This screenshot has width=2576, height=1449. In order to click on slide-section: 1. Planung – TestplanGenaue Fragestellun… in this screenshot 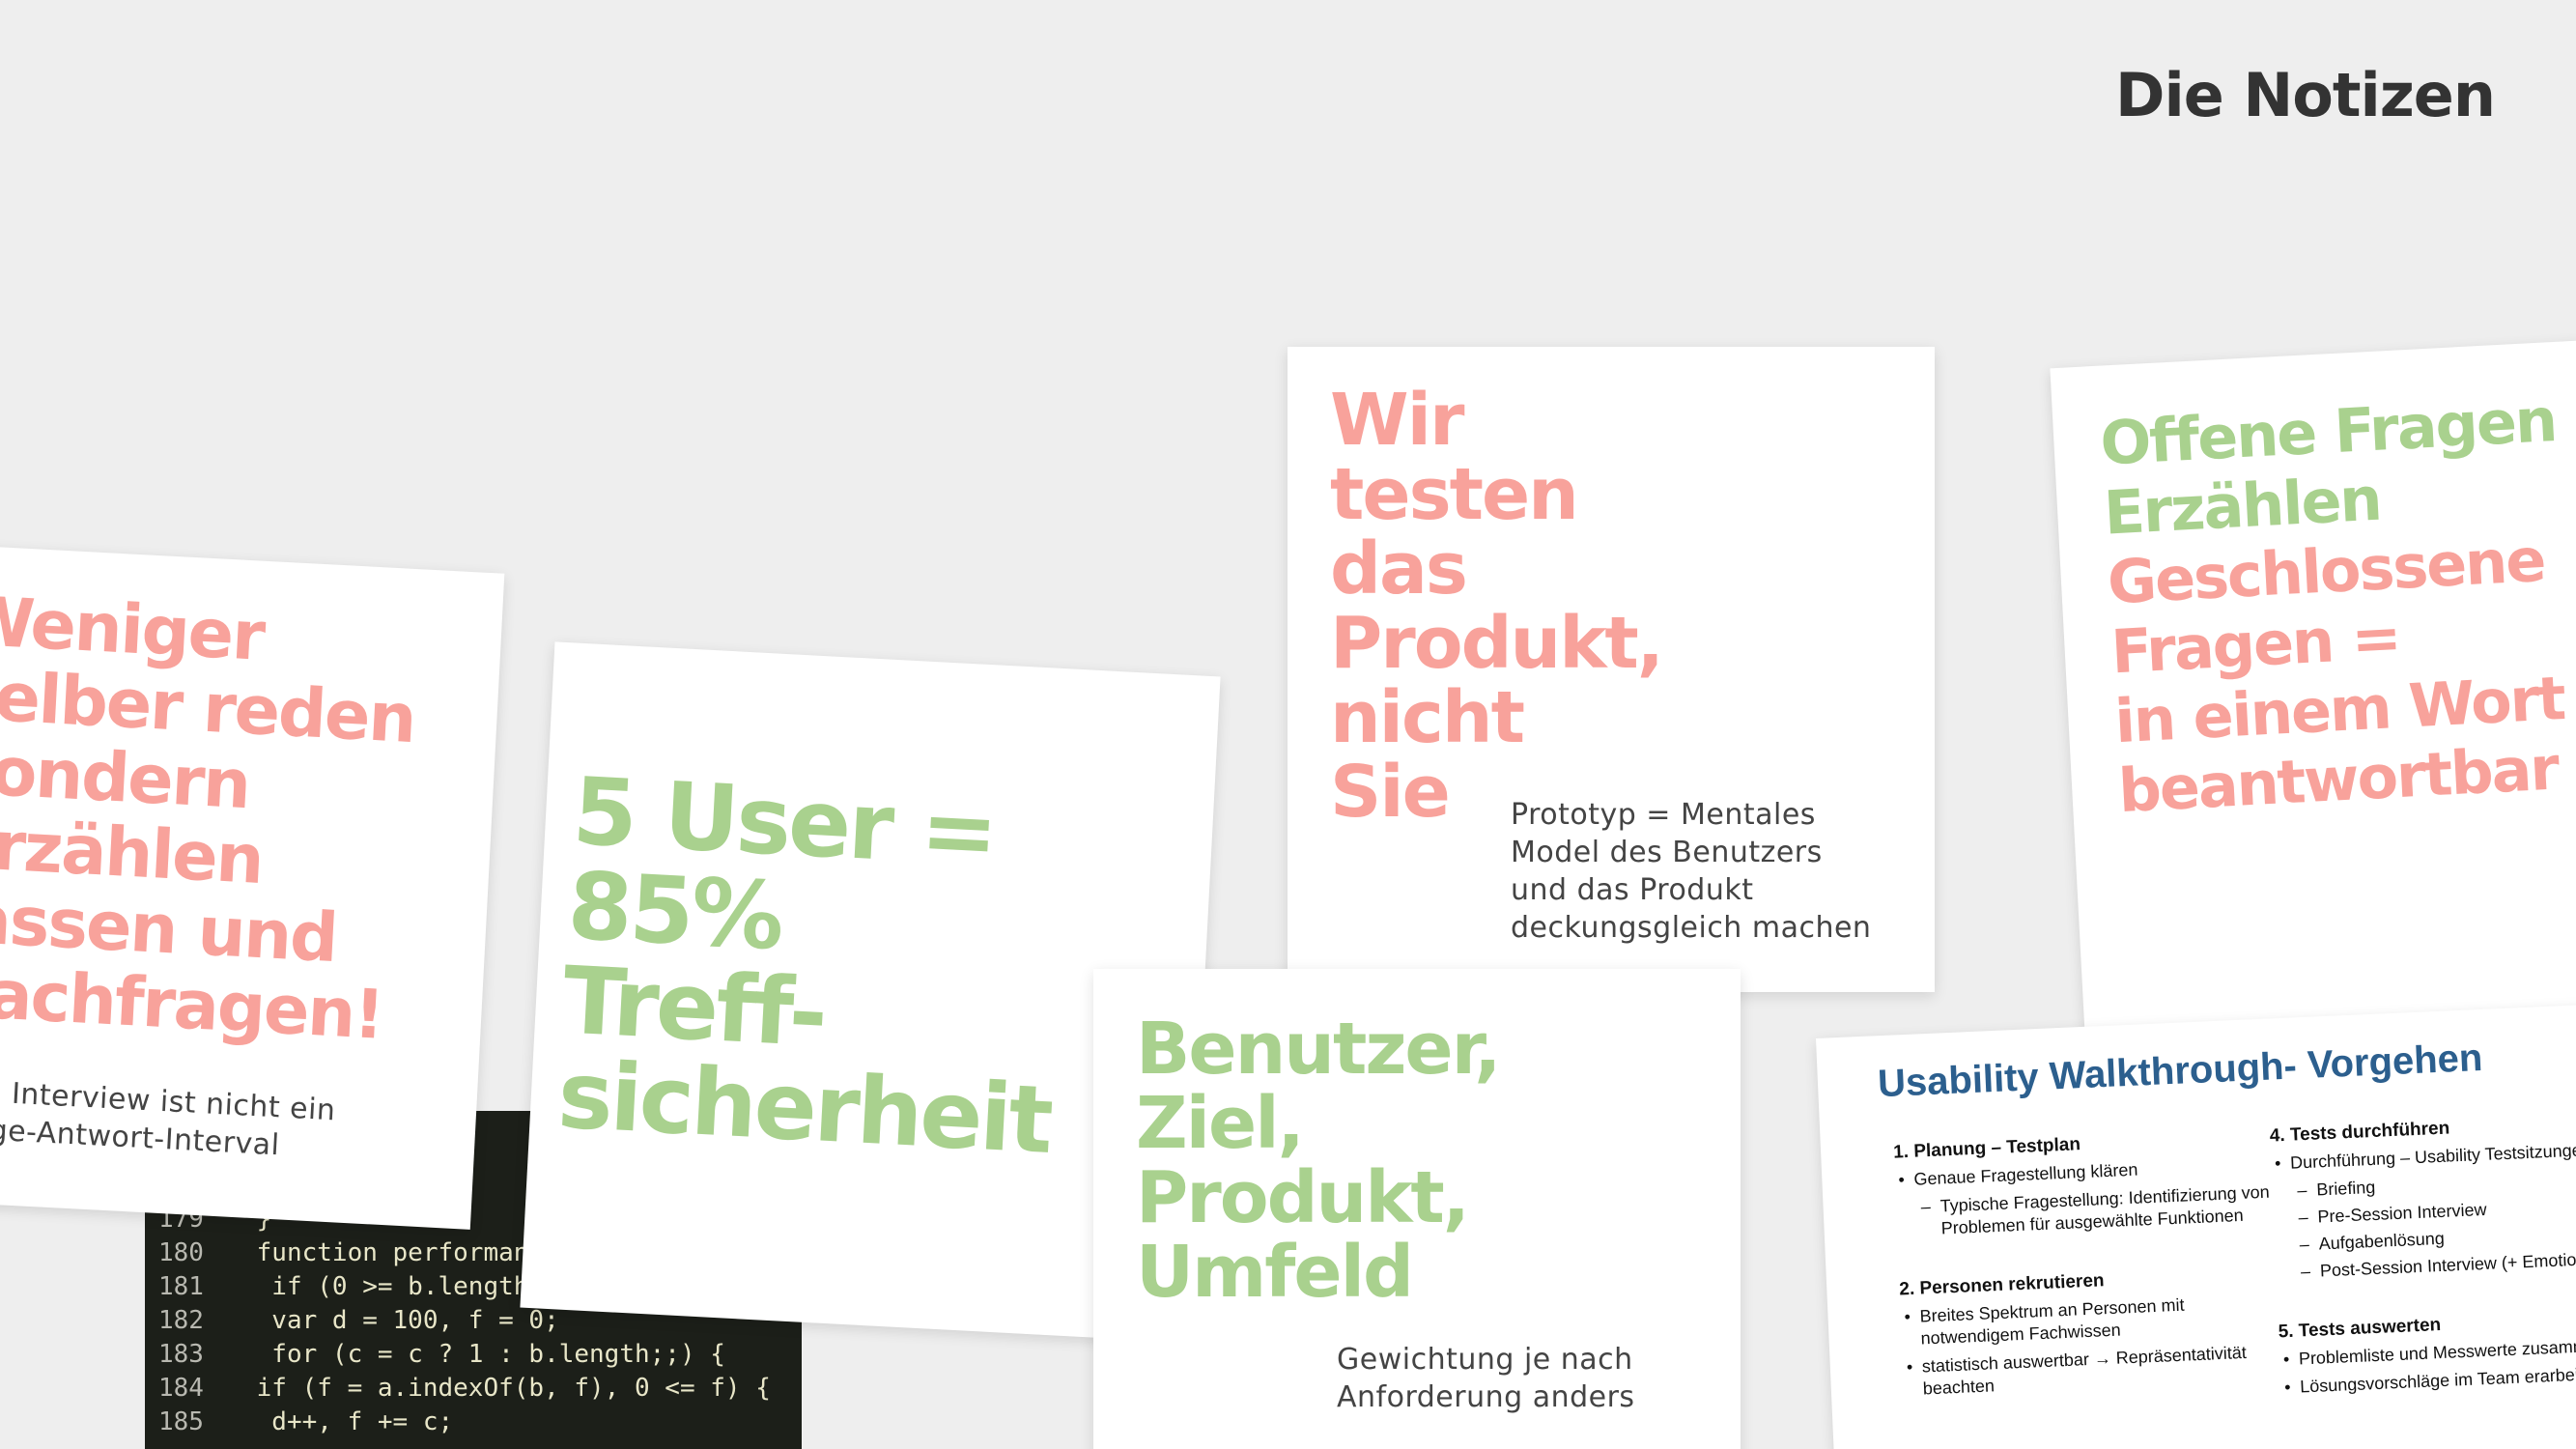, I will do `click(2088, 1182)`.